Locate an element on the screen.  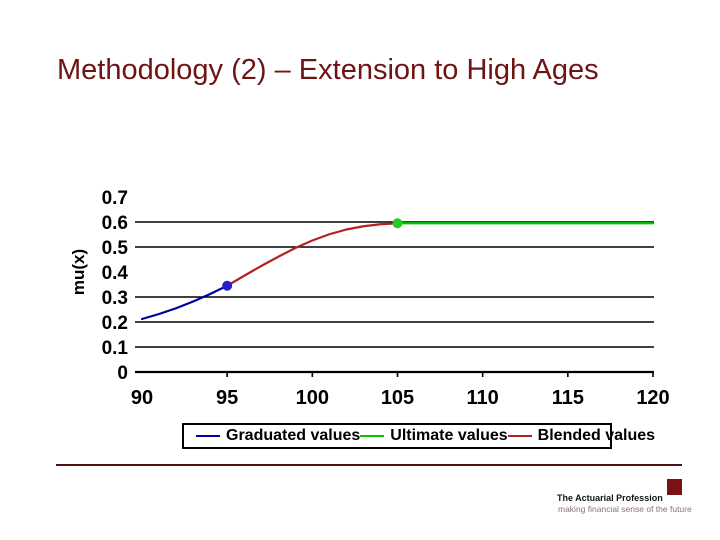
y-tick-label: 0.1 is located at coordinates (115, 348).